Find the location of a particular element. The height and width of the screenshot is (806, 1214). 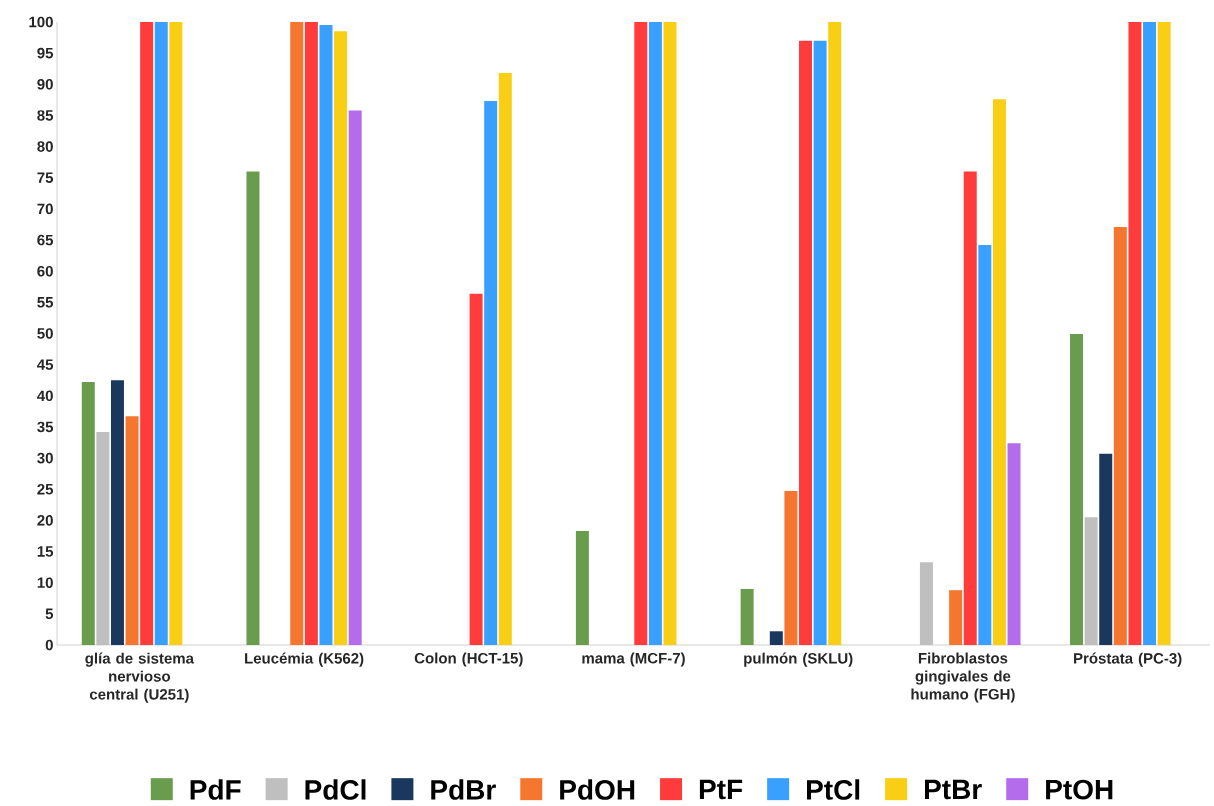

y-tick-label: 60 is located at coordinates (45, 271).